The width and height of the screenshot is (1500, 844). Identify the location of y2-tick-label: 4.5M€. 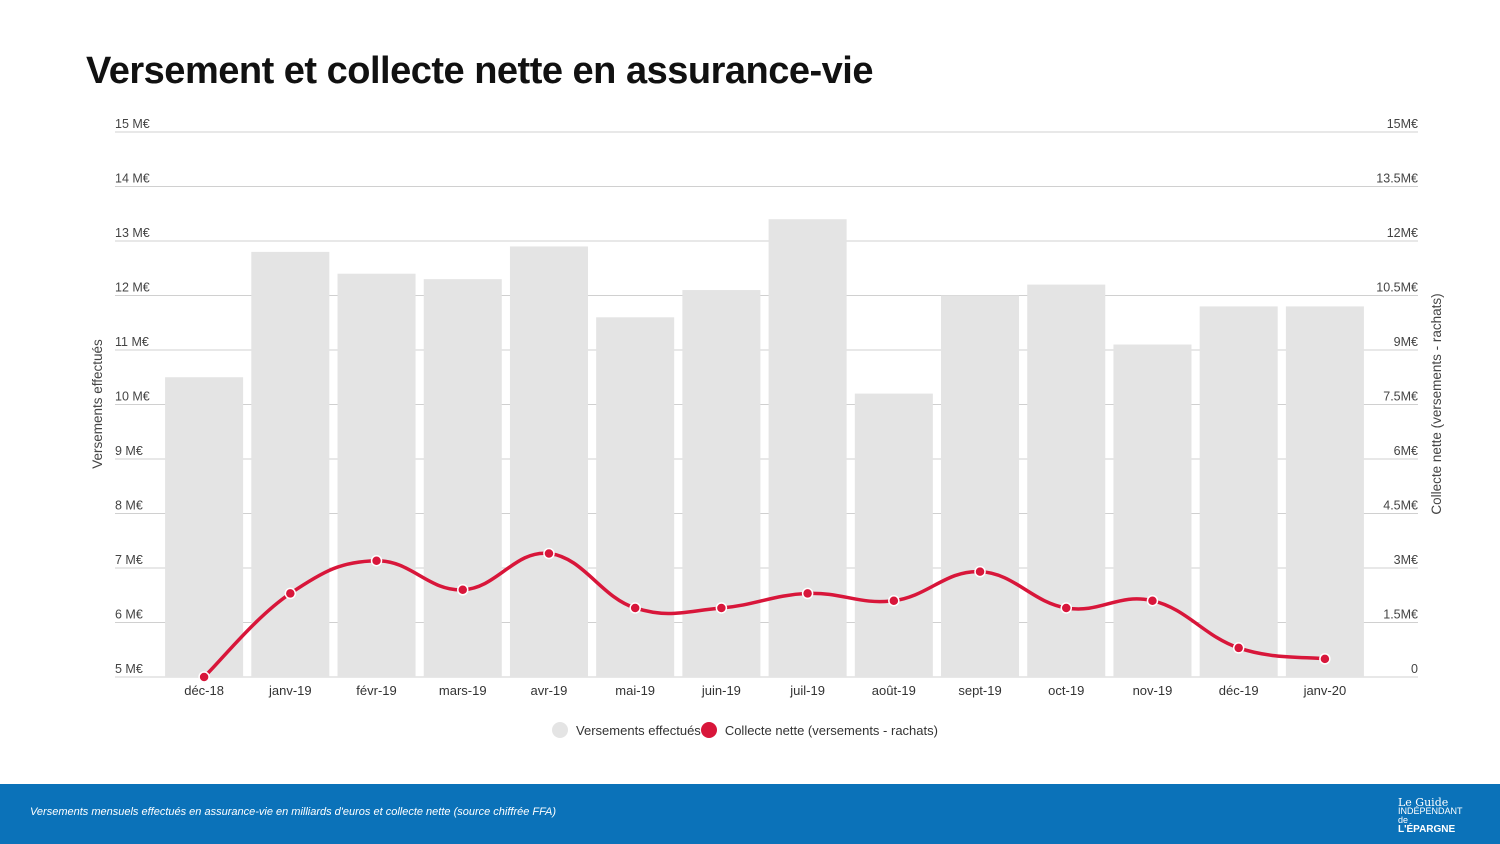
(1400, 506).